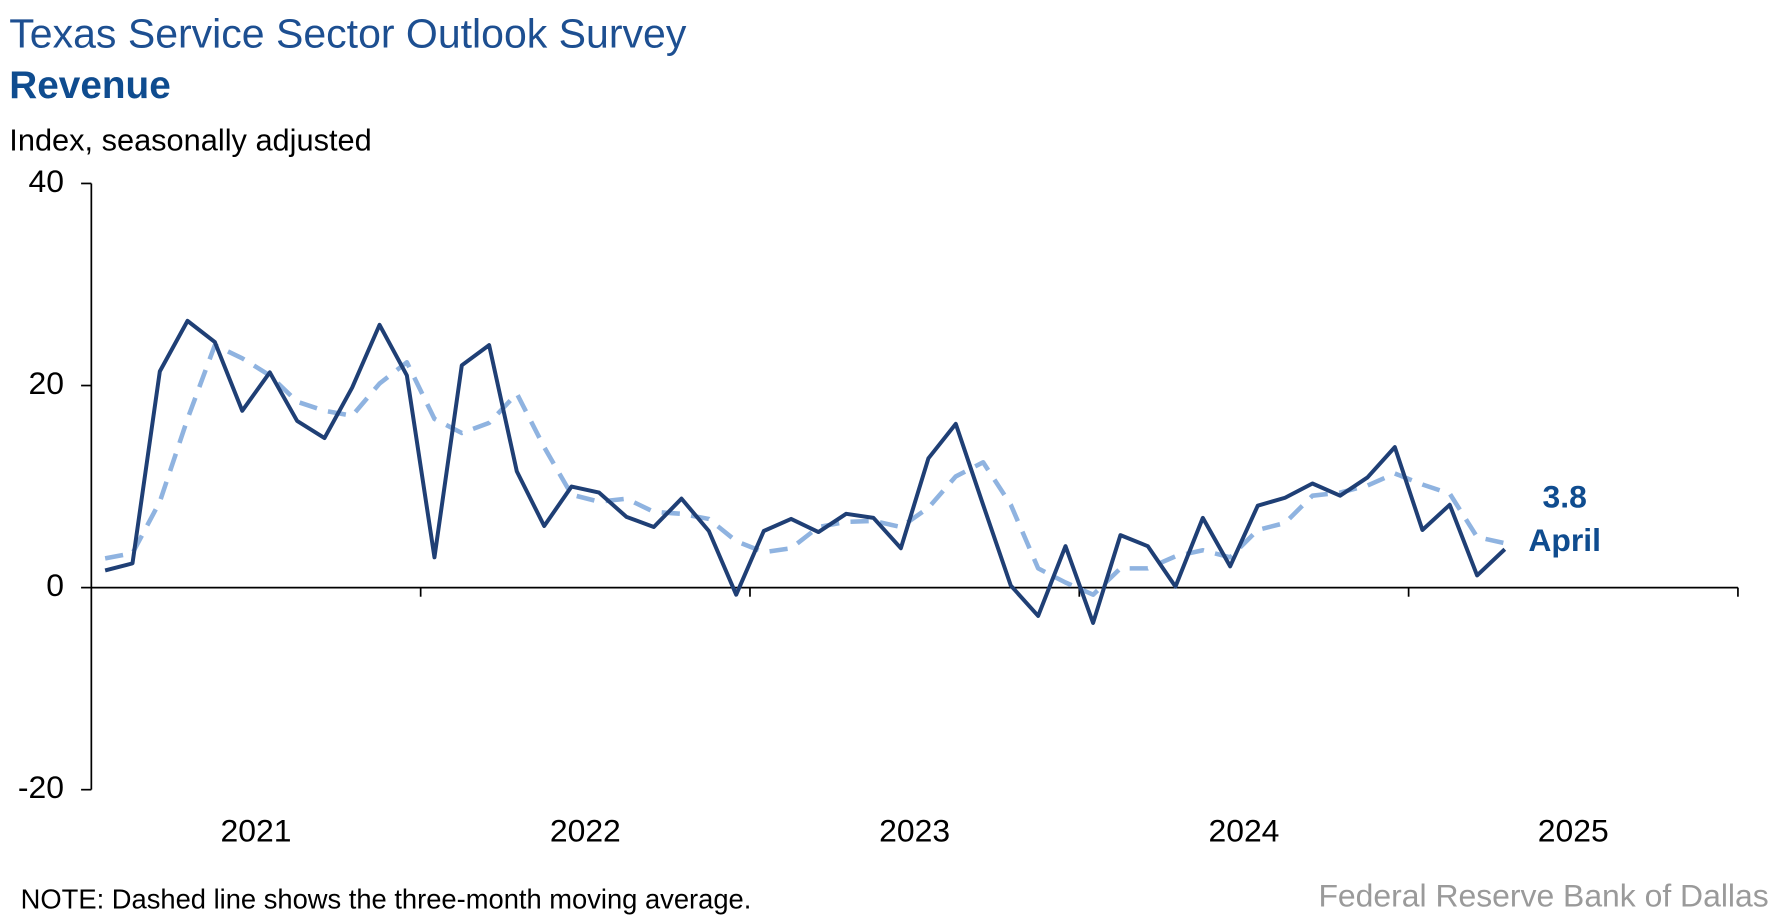  What do you see at coordinates (89, 85) in the screenshot?
I see `chart-subtitle: Revenue` at bounding box center [89, 85].